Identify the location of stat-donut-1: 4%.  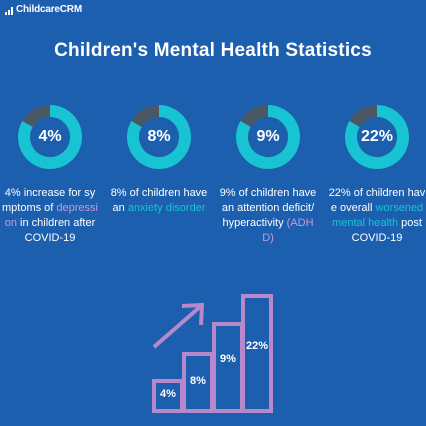
(50, 137).